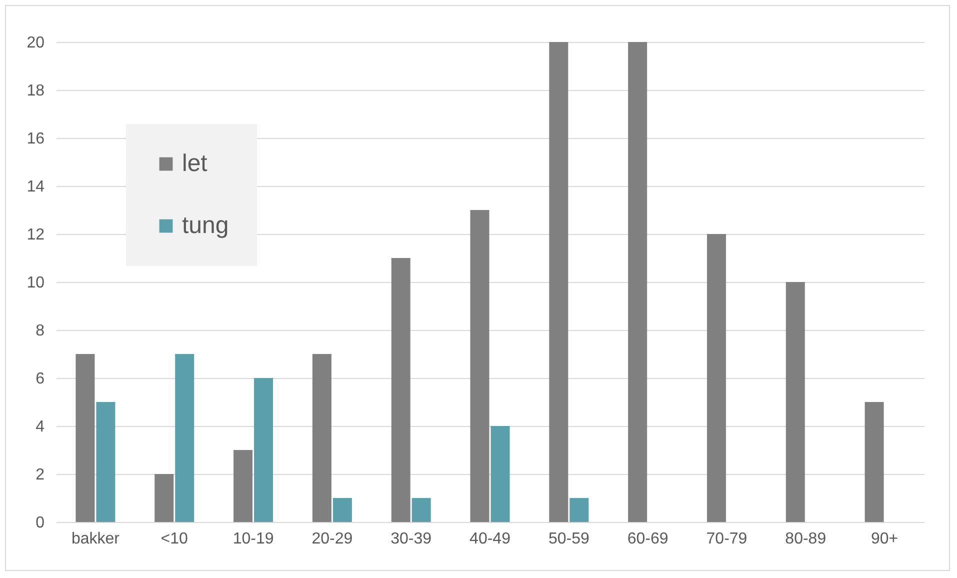 This screenshot has height=578, width=957. What do you see at coordinates (195, 163) in the screenshot?
I see `legend-label: let` at bounding box center [195, 163].